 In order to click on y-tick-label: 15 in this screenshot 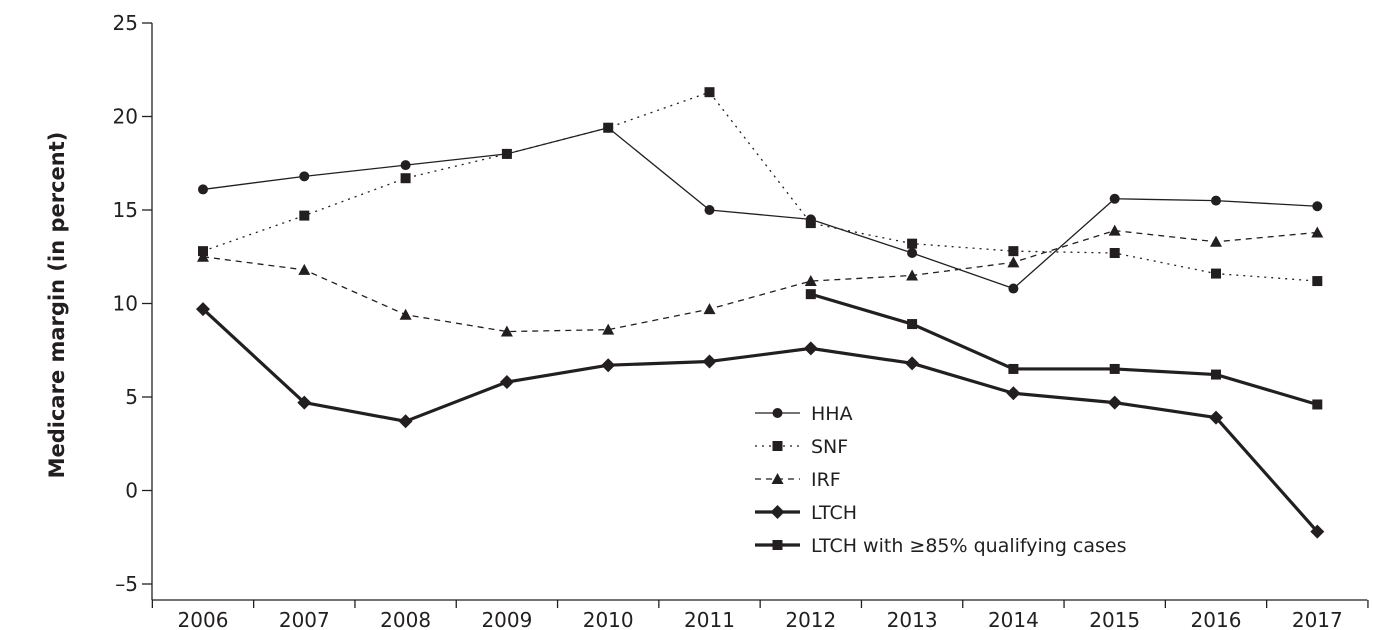, I will do `click(125, 210)`.